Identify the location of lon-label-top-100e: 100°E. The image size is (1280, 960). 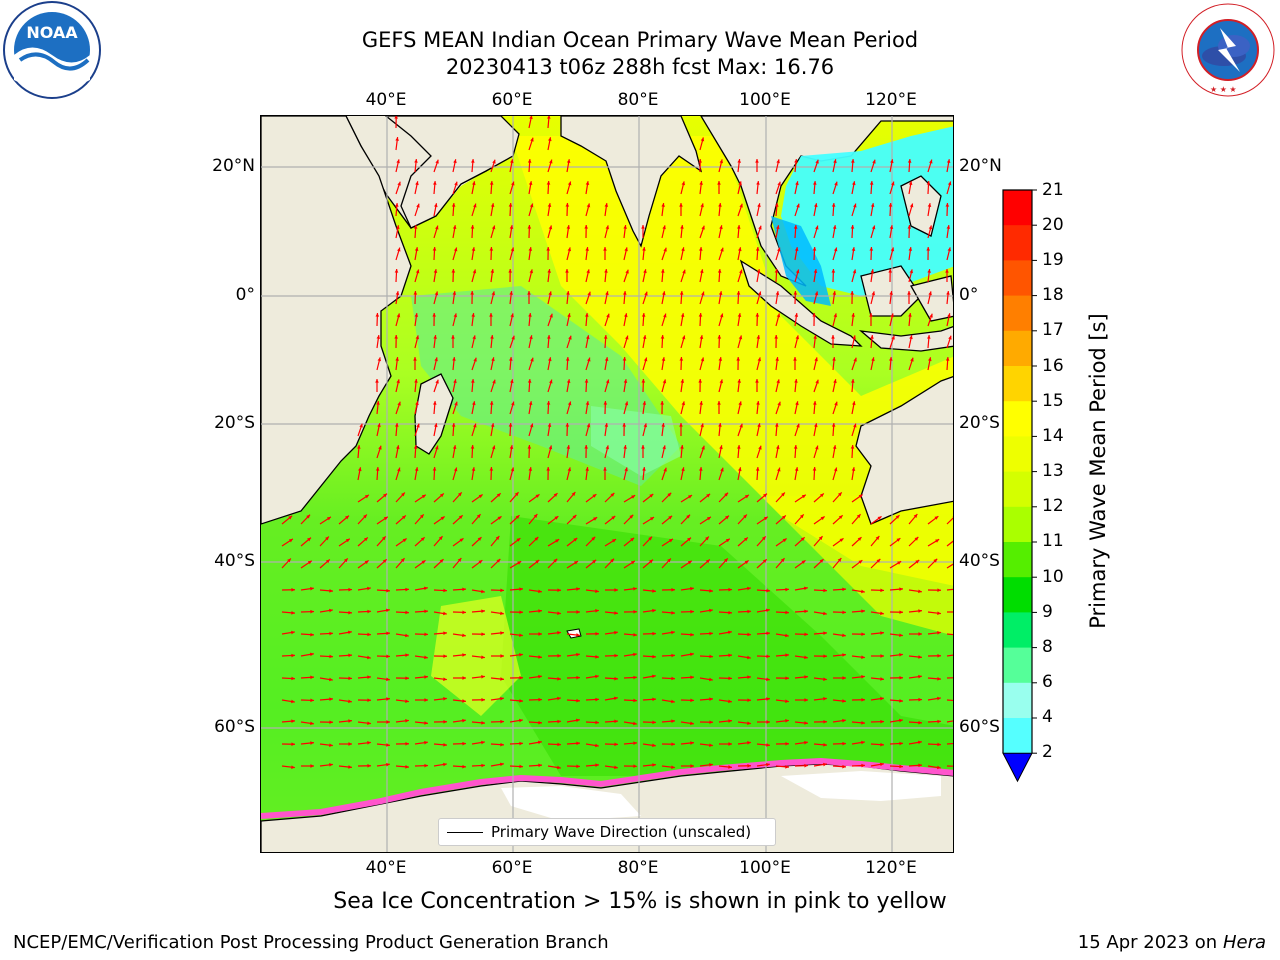
(765, 100).